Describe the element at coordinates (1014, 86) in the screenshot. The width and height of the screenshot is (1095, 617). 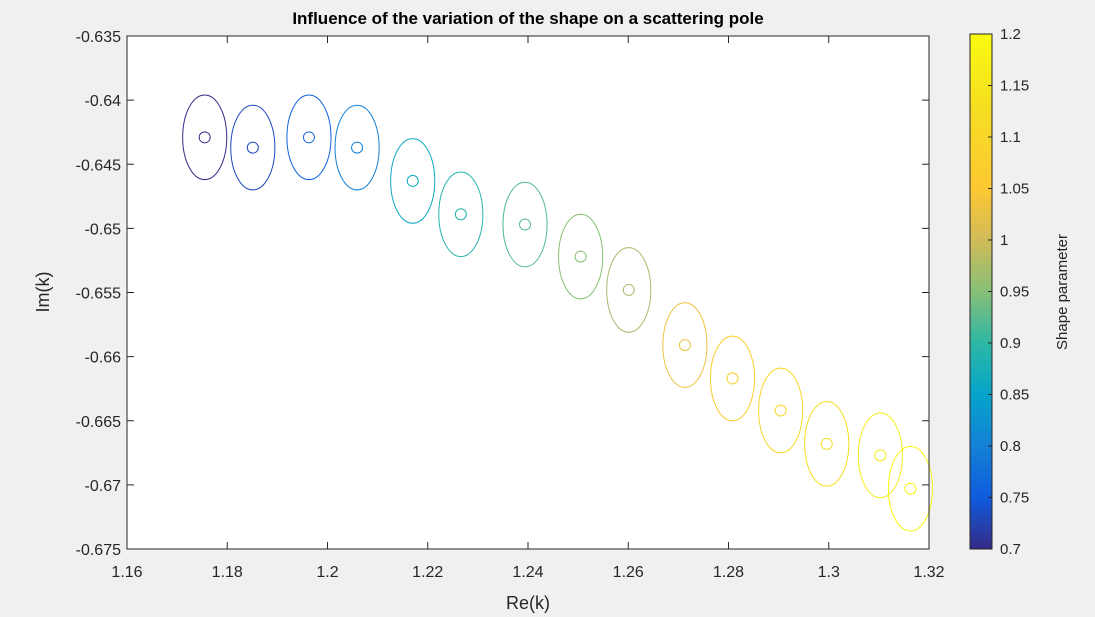
I see `colorbar-tick-label: 1.15` at that location.